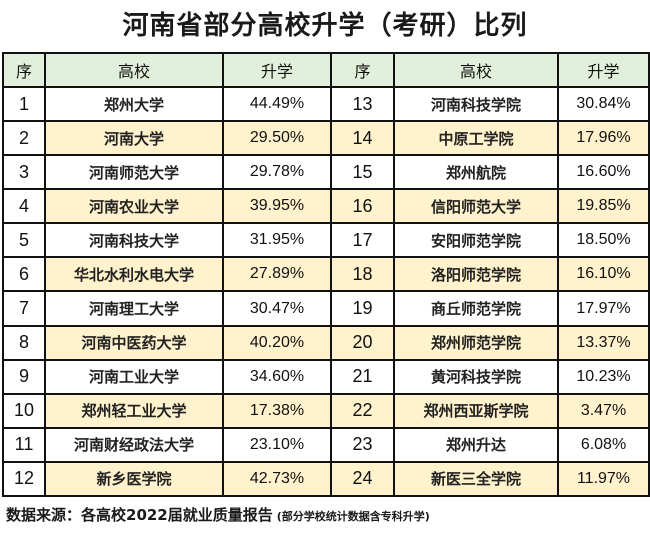 The height and width of the screenshot is (540, 650). Describe the element at coordinates (325, 26) in the screenshot. I see `page-title: 河南省部分高校升学（考研）比列` at that location.